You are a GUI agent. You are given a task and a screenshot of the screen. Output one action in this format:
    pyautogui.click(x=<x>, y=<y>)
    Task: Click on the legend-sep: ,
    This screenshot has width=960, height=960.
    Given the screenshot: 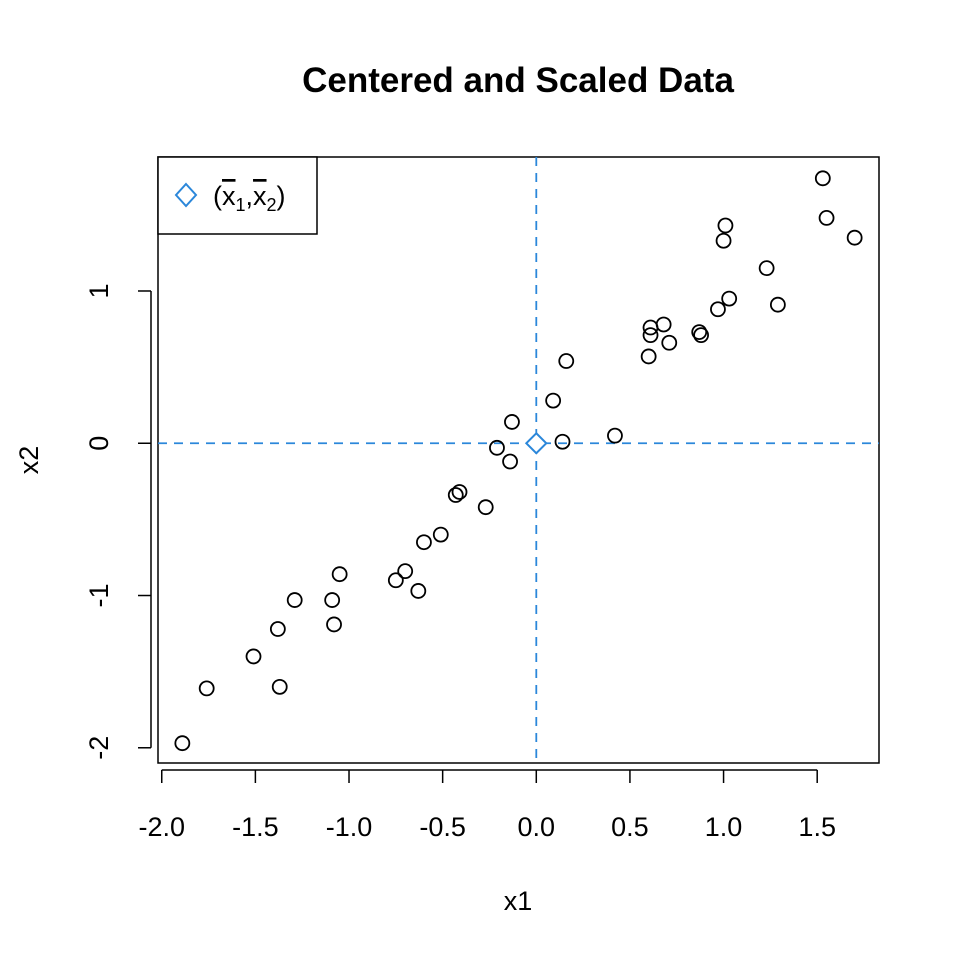 What is the action you would take?
    pyautogui.click(x=250, y=196)
    